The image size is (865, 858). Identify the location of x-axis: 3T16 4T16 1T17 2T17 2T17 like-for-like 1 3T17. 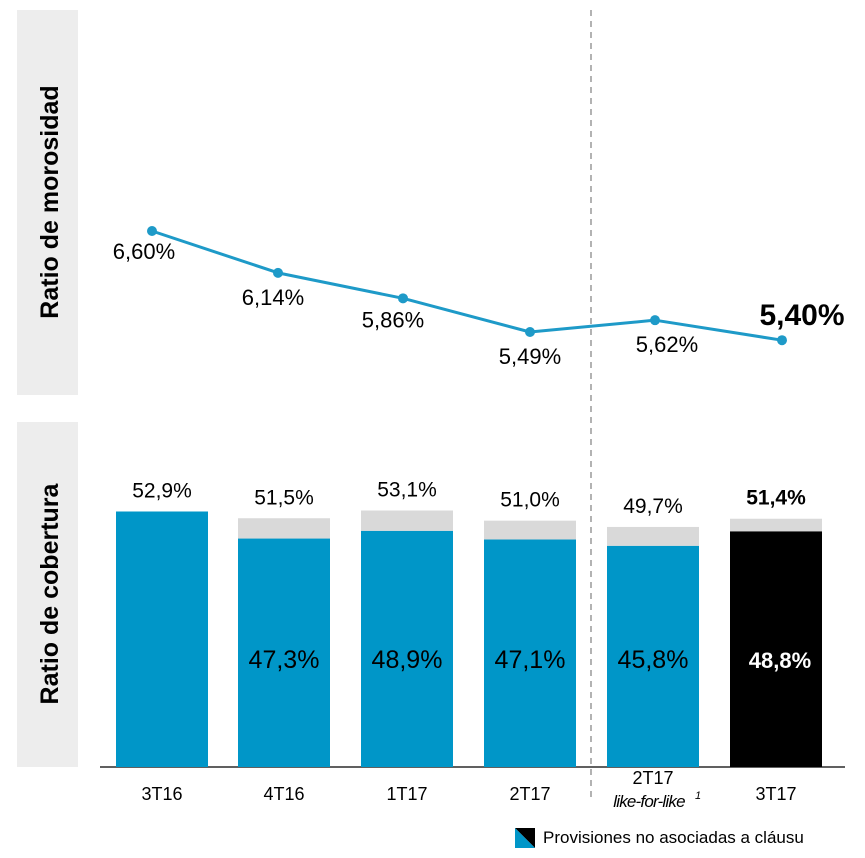
(468, 789).